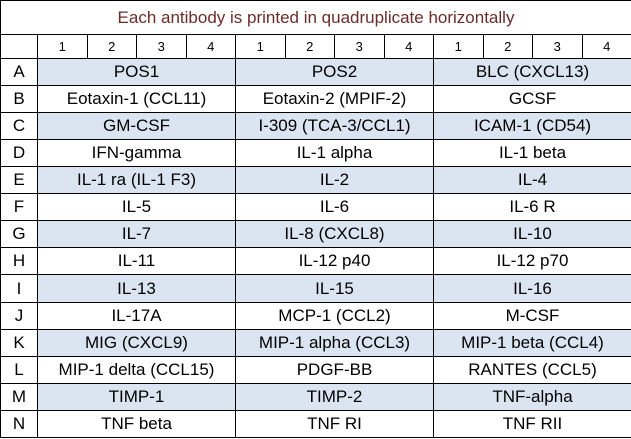  I want to click on antibody-row: D IFN-gamma IL-1 alpha IL-1 beta, so click(315, 153).